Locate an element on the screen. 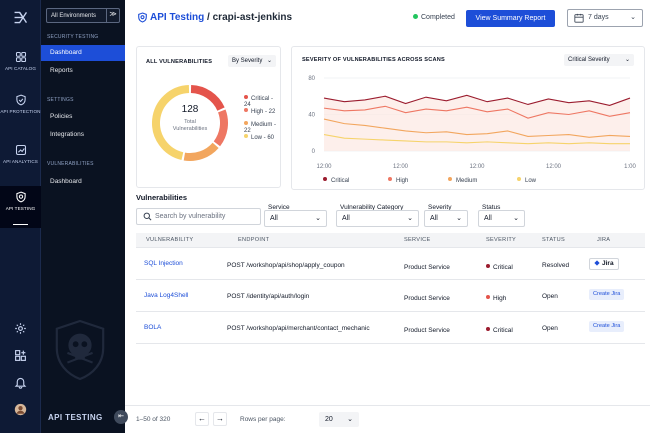 This screenshot has height=433, width=650. vulnerability-link: SQL Injection is located at coordinates (163, 263).